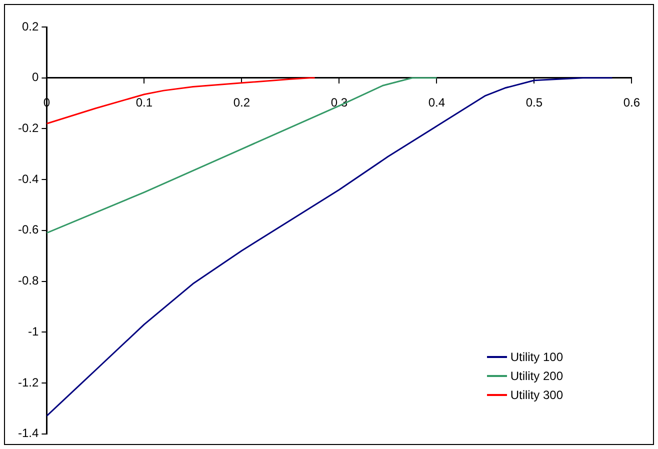 The image size is (658, 449). I want to click on y-tick-label: -0.2, so click(28, 128).